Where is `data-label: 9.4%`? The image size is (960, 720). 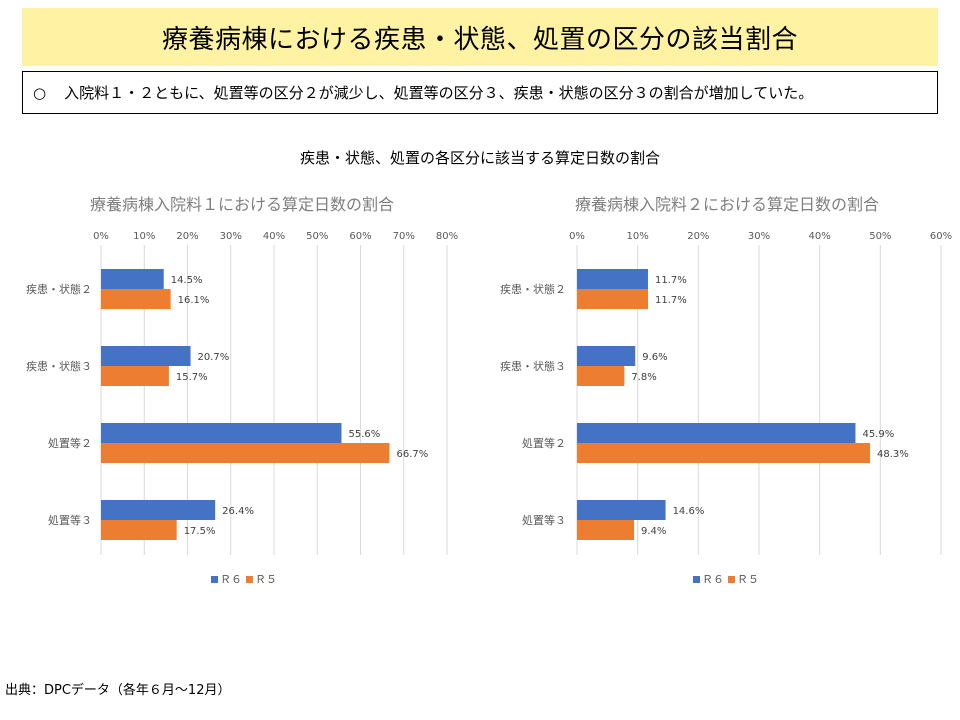
data-label: 9.4% is located at coordinates (653, 531).